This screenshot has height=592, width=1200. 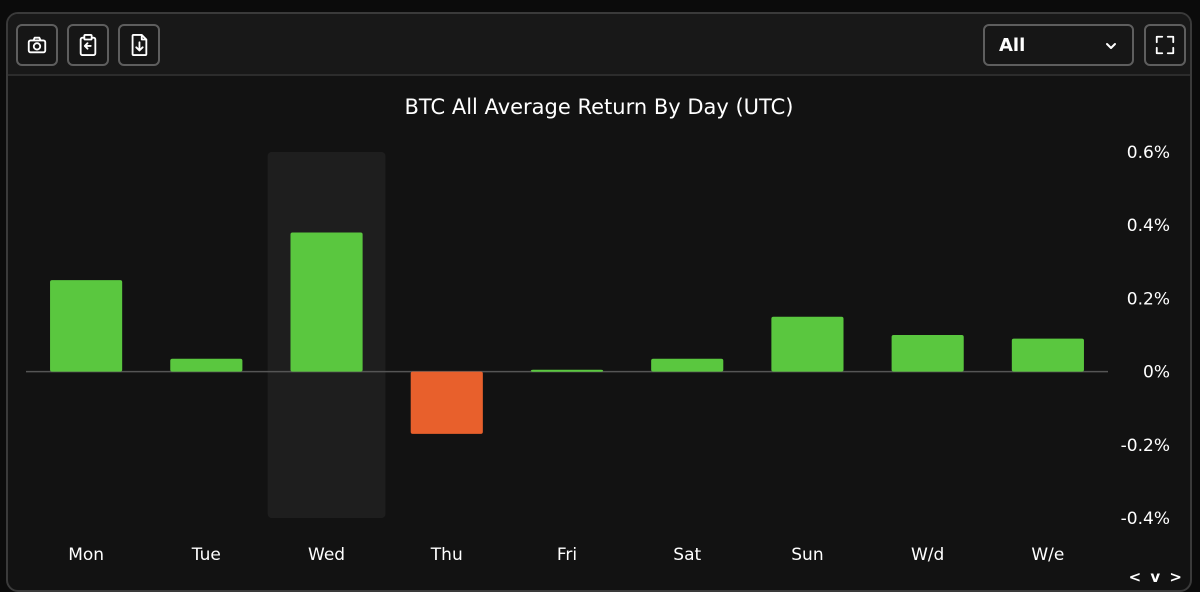 What do you see at coordinates (326, 555) in the screenshot?
I see `x-tick-label: Wed` at bounding box center [326, 555].